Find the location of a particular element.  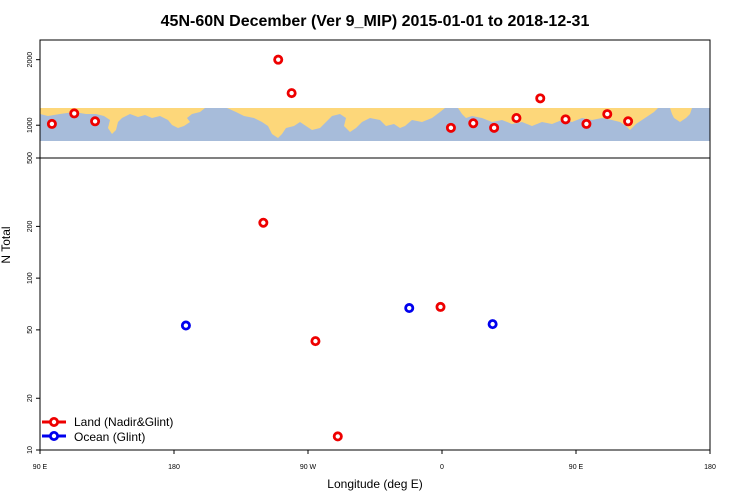

y-axis-label: N Total is located at coordinates (6, 244).